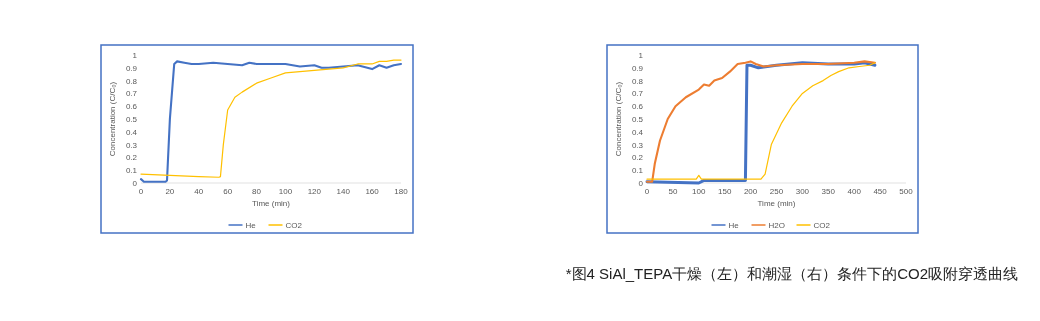  I want to click on x-tick-label: 20, so click(170, 191).